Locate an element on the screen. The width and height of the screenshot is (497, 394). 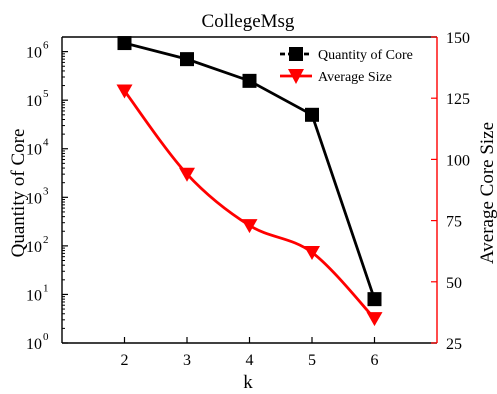
y-right-tick-label: 150 is located at coordinates (458, 38).